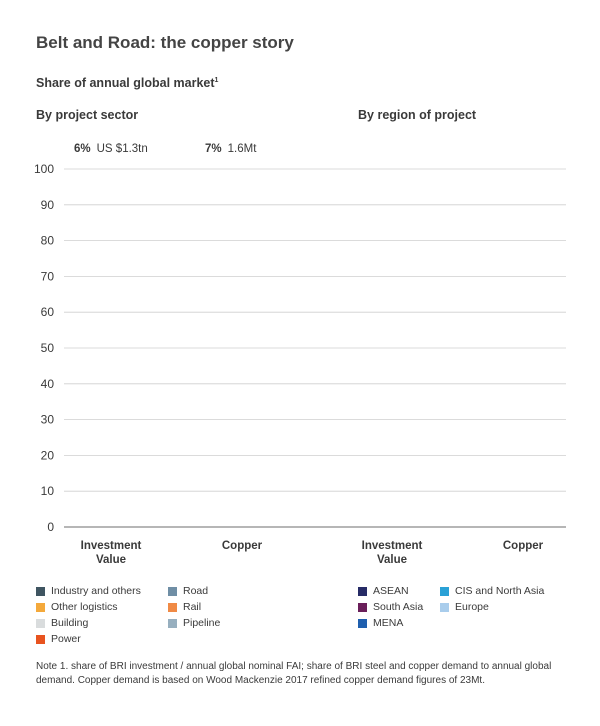 Image resolution: width=600 pixels, height=726 pixels. What do you see at coordinates (48, 241) in the screenshot?
I see `y-tick-label: 80` at bounding box center [48, 241].